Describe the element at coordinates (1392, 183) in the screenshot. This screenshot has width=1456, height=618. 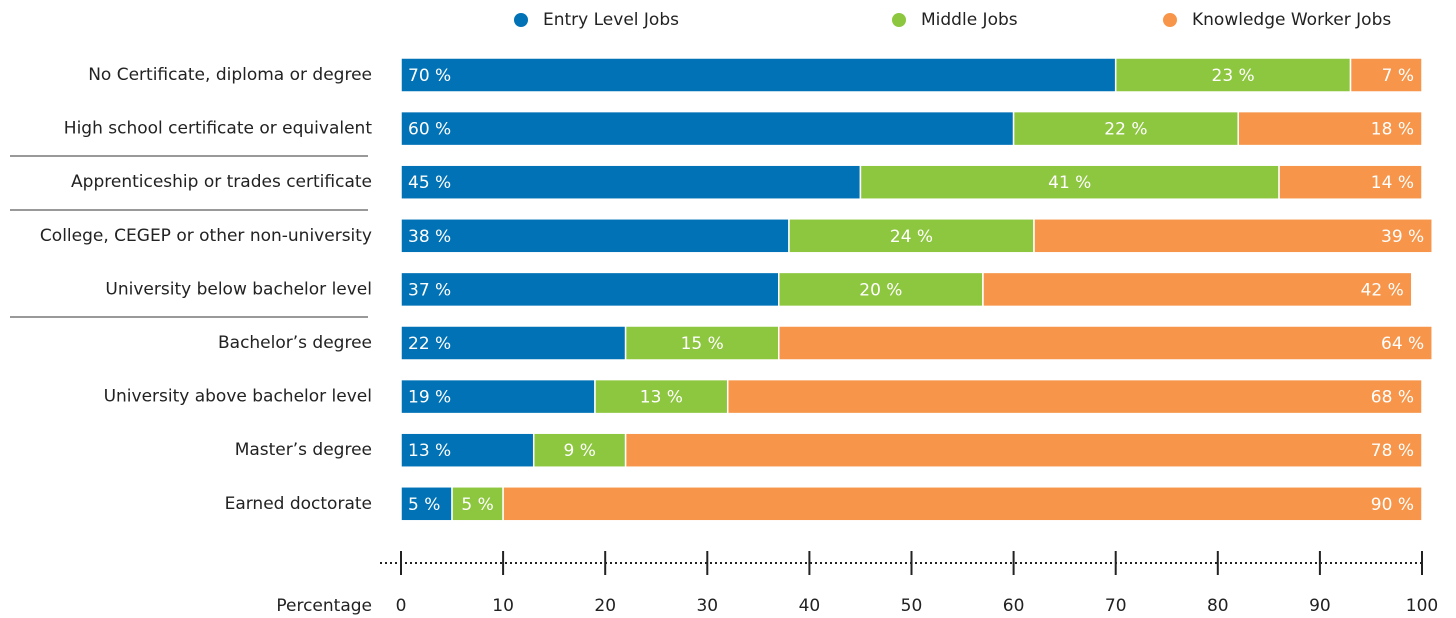
I see `data-label: 14 %` at that location.